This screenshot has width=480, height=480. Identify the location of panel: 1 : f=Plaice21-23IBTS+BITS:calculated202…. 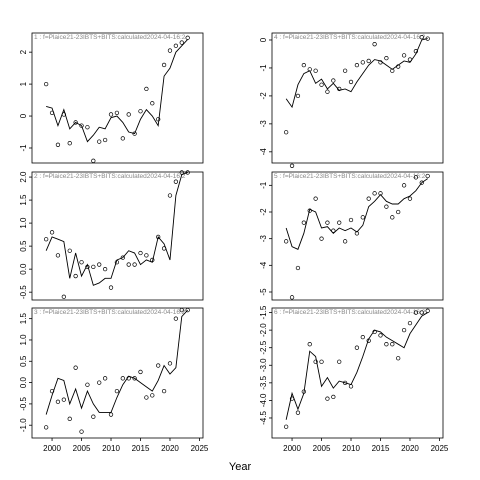
(111, 98).